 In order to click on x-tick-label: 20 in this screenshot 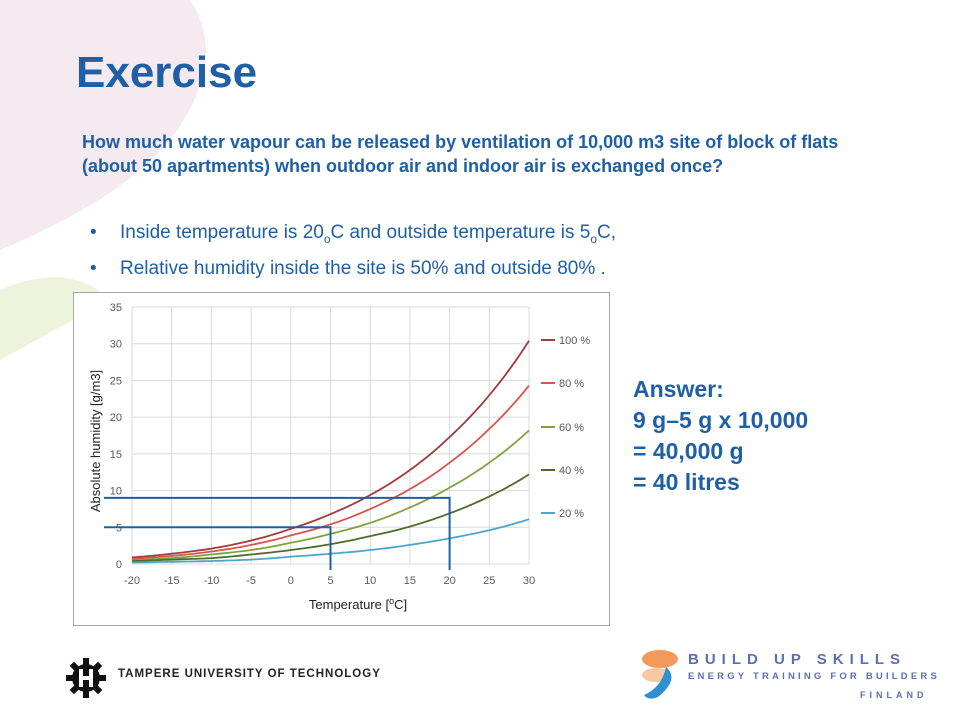, I will do `click(449, 581)`.